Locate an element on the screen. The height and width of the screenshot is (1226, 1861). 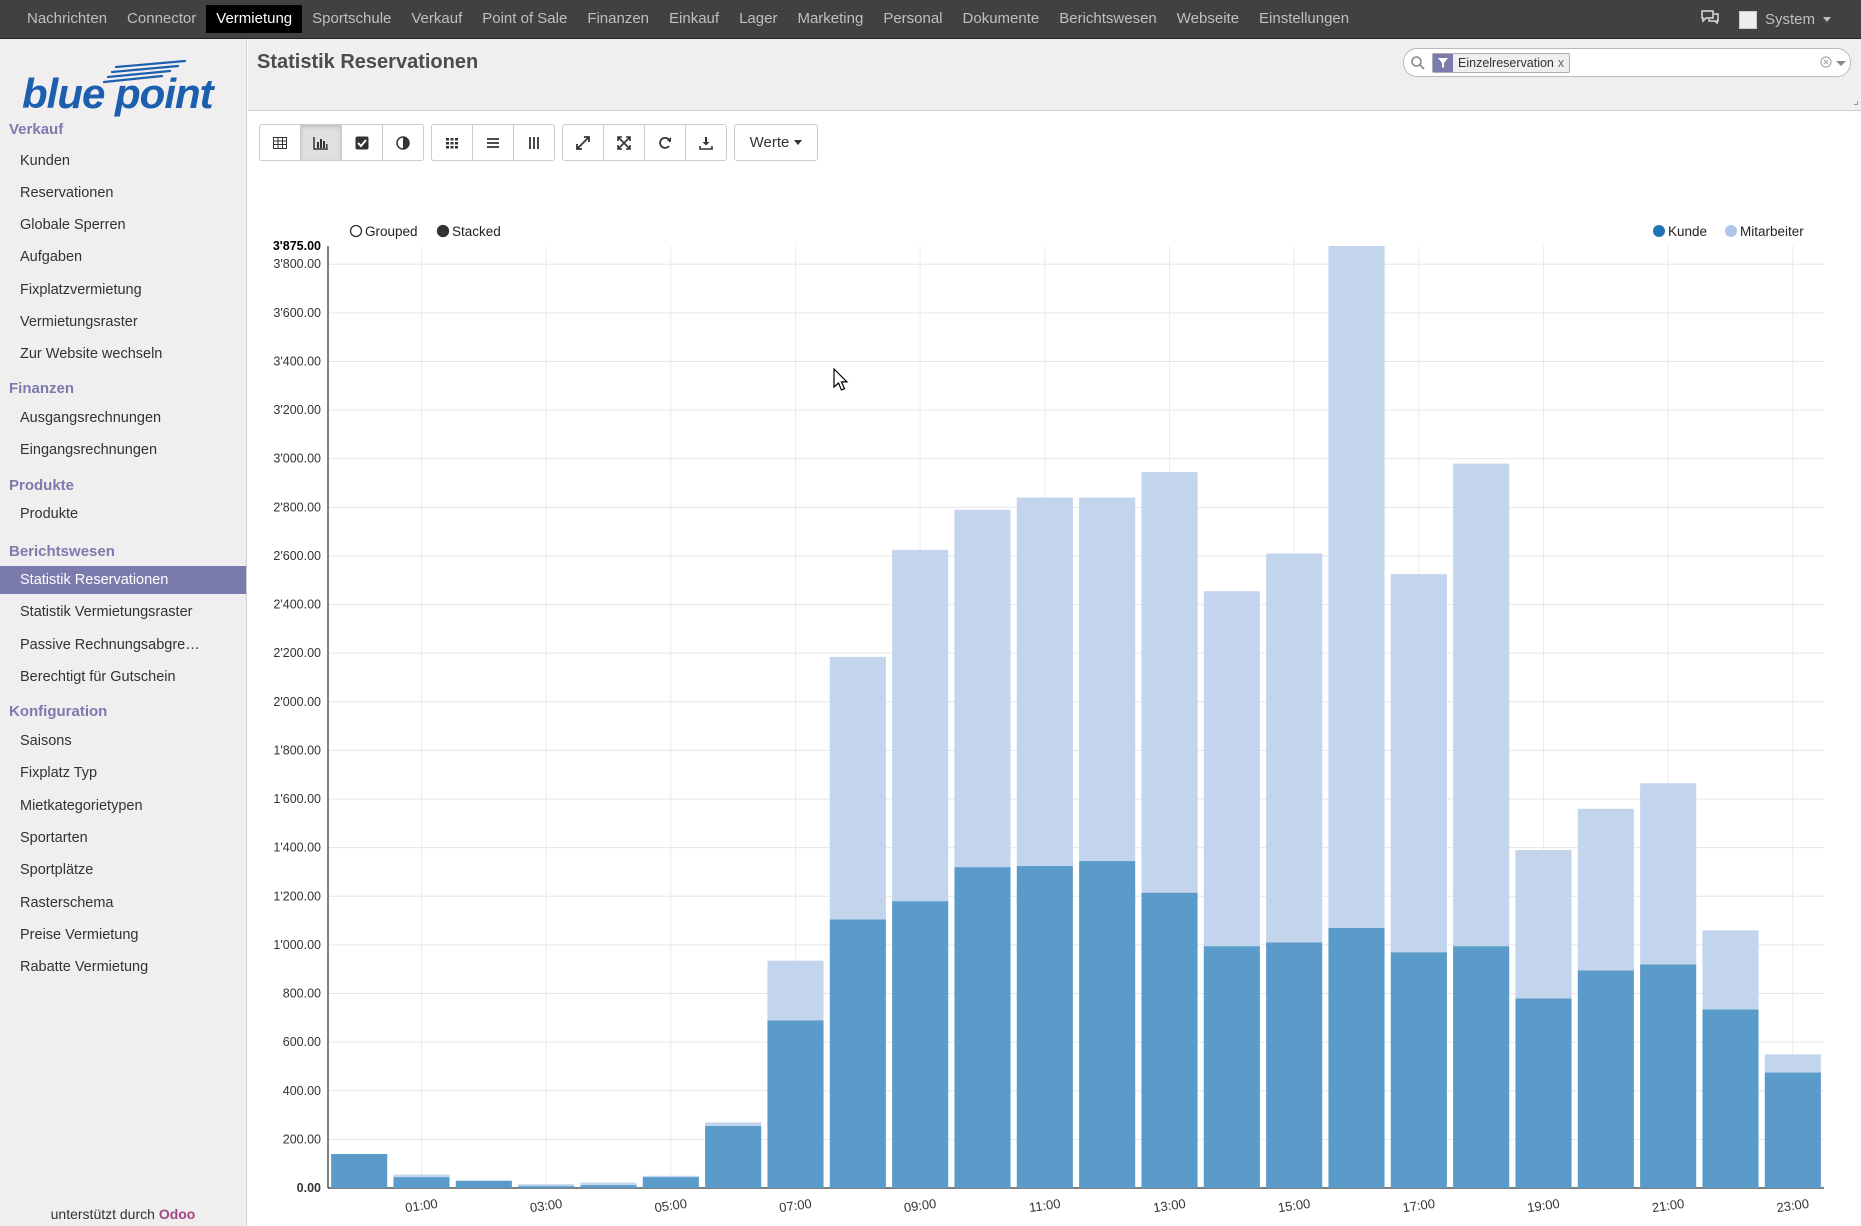
legend-label: Mitarbeiter is located at coordinates (1772, 231).